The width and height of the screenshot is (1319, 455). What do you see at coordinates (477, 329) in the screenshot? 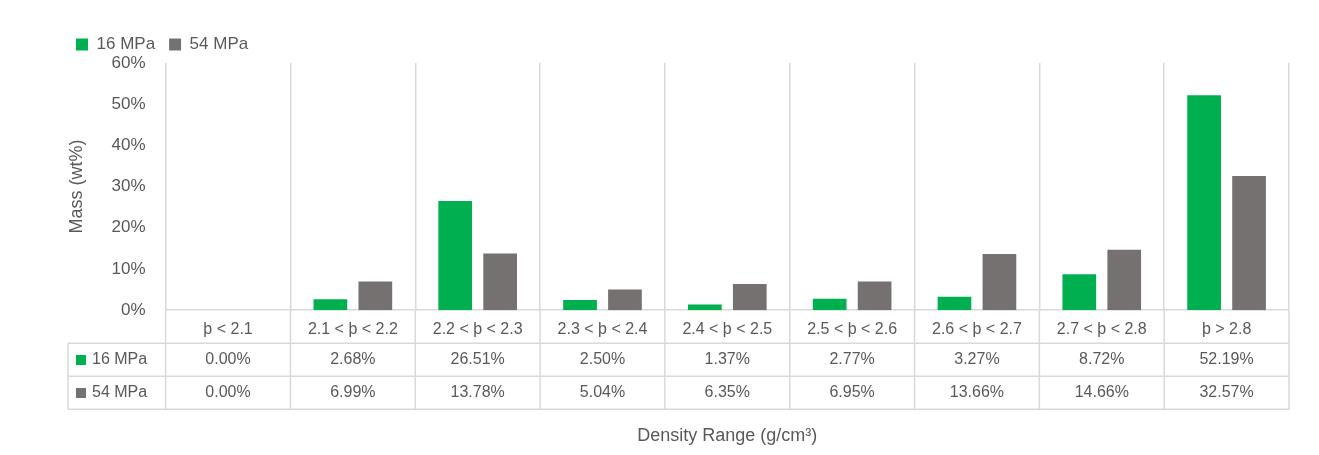
I see `x-tick-label: 2.2 < þ < 2.3` at bounding box center [477, 329].